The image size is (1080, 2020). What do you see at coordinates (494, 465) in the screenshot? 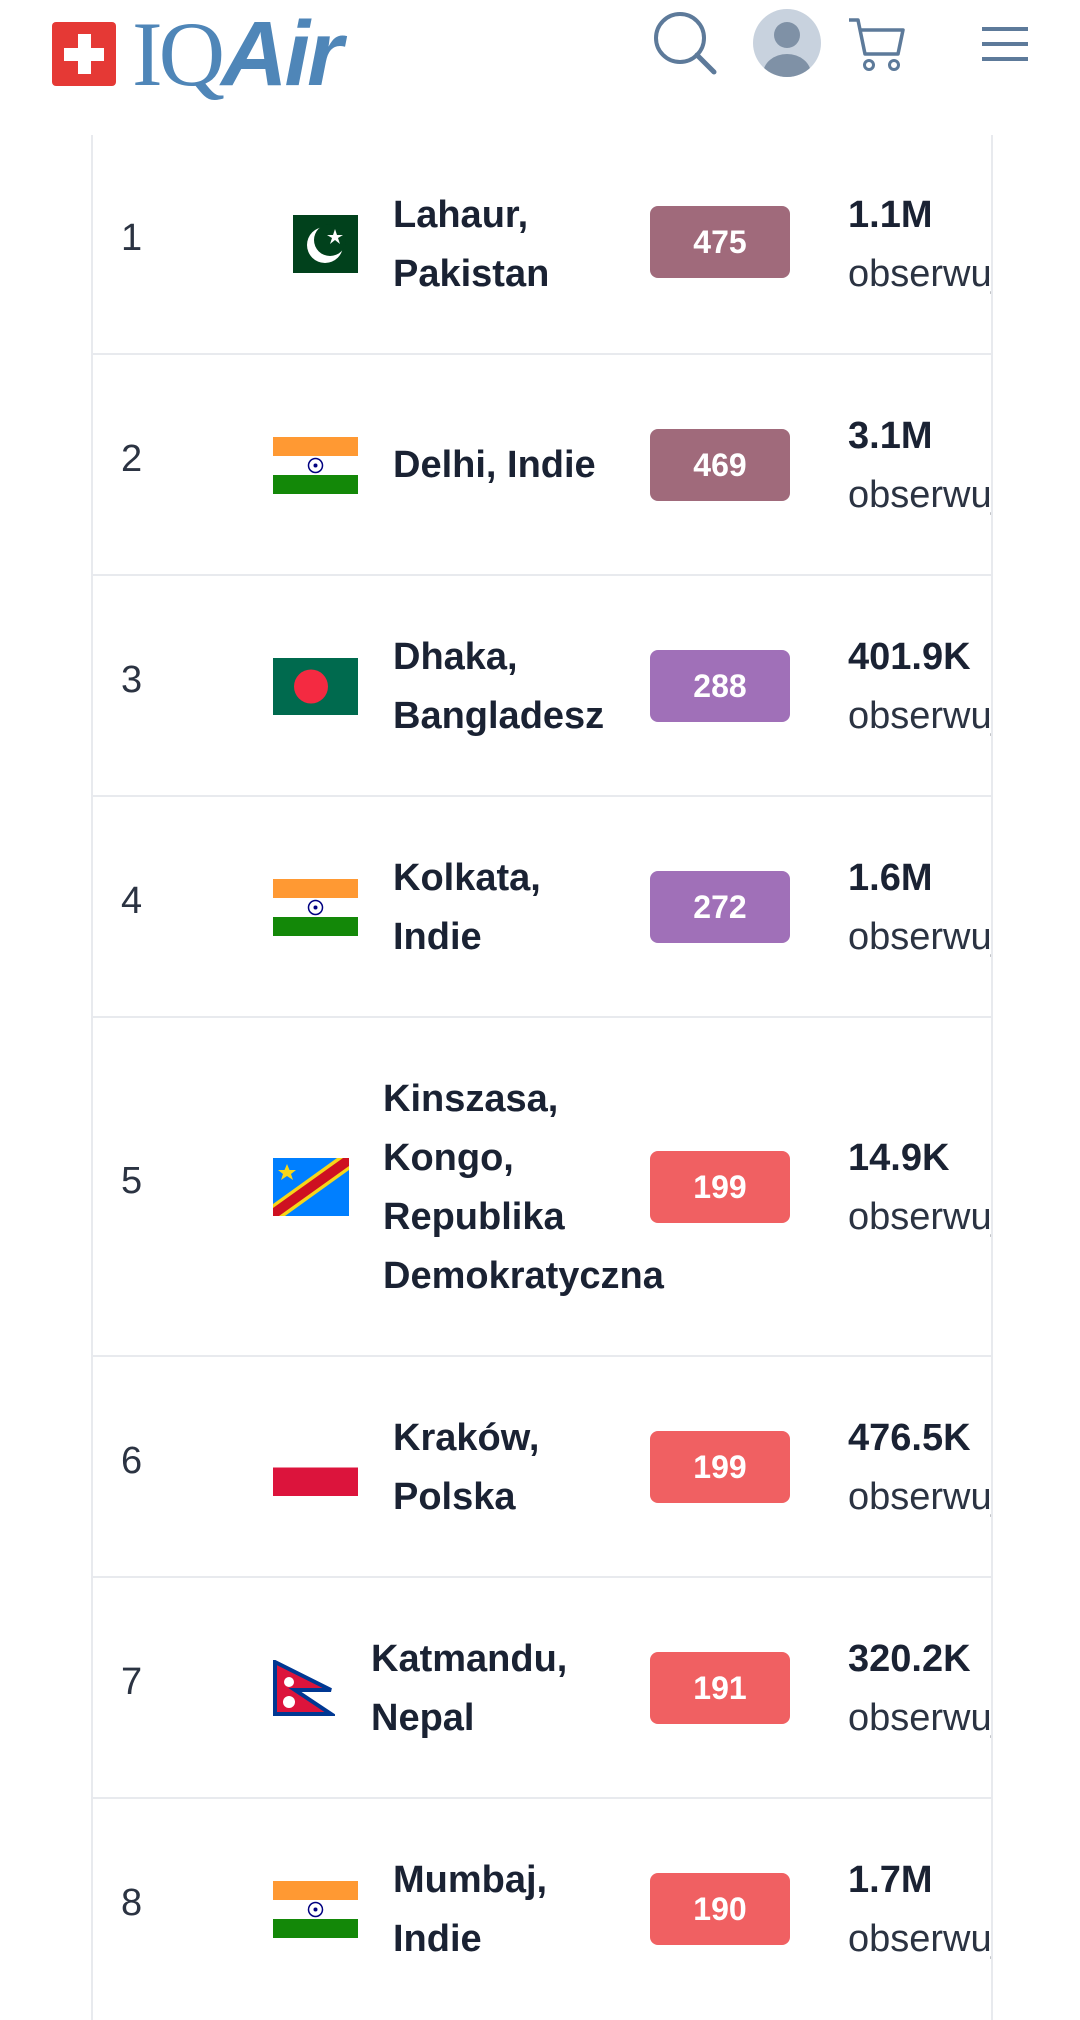
I see `city-name: Delhi, Indie` at bounding box center [494, 465].